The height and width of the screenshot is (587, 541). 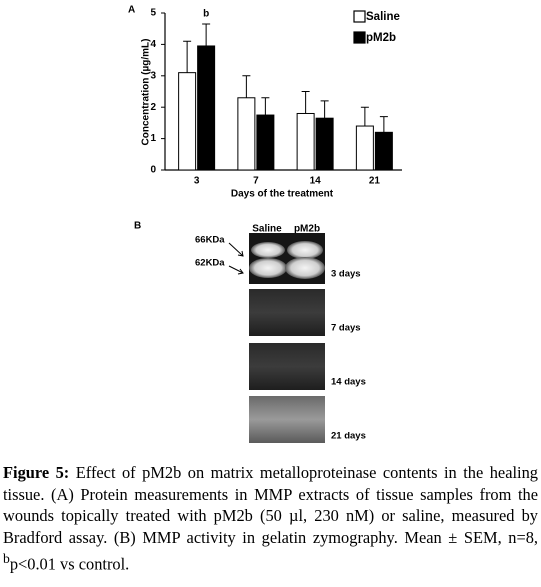 What do you see at coordinates (69, 564) in the screenshot?
I see `caption-text: p<0.01 vs control.` at bounding box center [69, 564].